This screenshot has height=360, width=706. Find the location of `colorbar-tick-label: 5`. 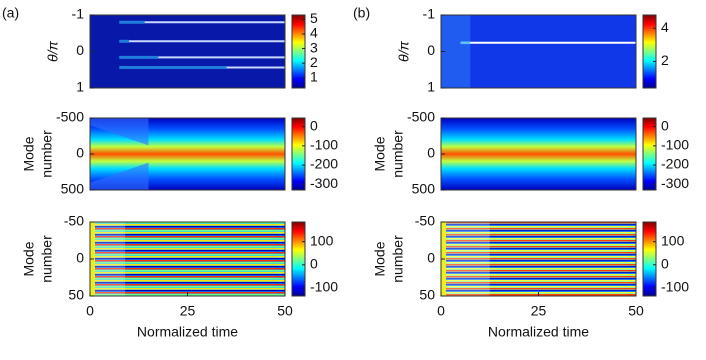

colorbar-tick-label: 5 is located at coordinates (314, 18).